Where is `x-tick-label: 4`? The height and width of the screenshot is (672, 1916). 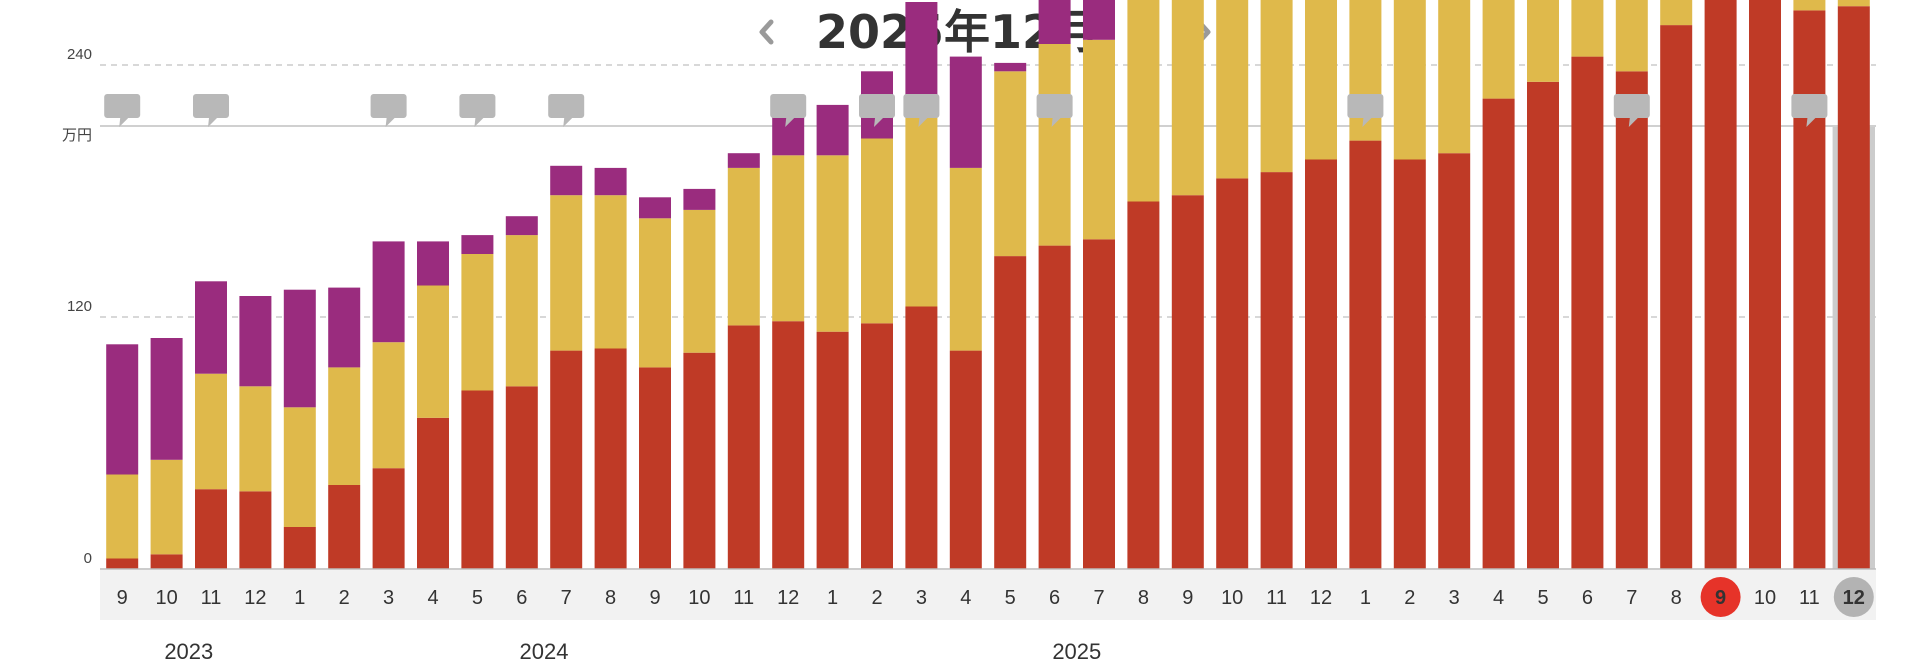
x-tick-label: 4 is located at coordinates (432, 598).